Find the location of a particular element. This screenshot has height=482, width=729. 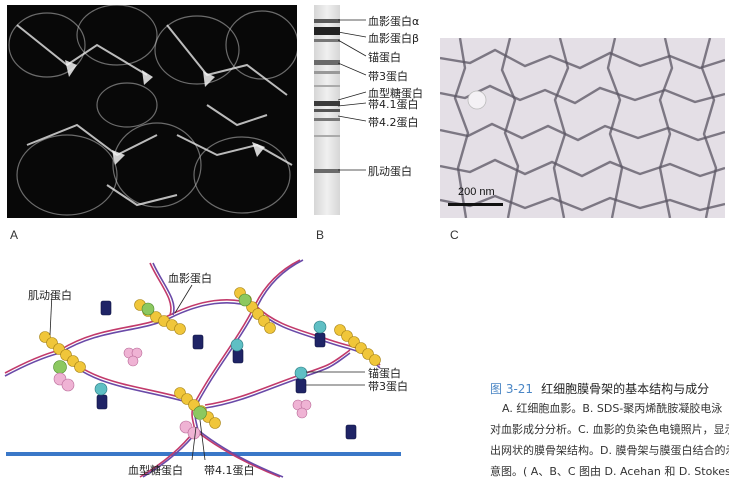

gel-band-label: 血型糖蛋白 is located at coordinates (395, 93).